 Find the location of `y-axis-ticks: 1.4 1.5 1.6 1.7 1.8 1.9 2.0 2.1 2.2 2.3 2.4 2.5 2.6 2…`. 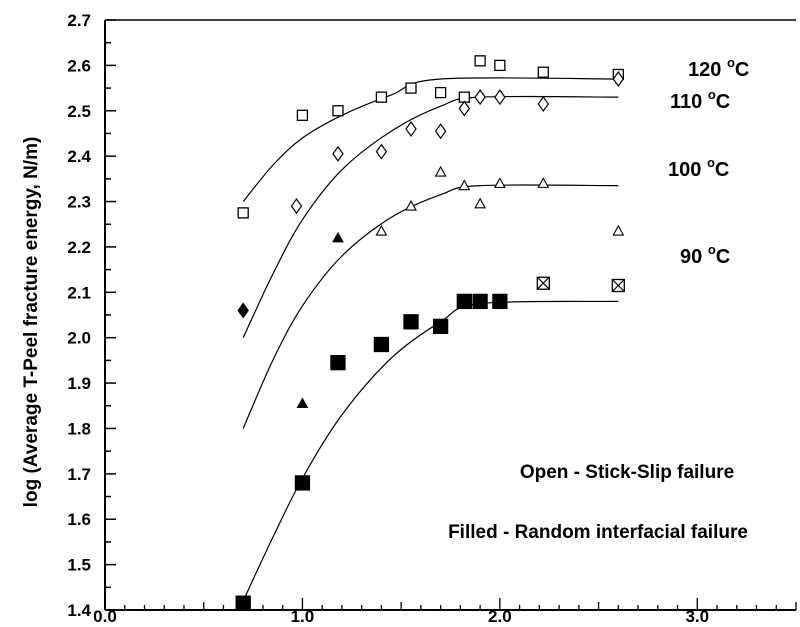

y-axis-ticks: 1.4 1.5 1.6 1.7 1.8 1.9 2.0 2.1 2.2 2.3 2.4 2.5 2.6 2… is located at coordinates (91, 315).